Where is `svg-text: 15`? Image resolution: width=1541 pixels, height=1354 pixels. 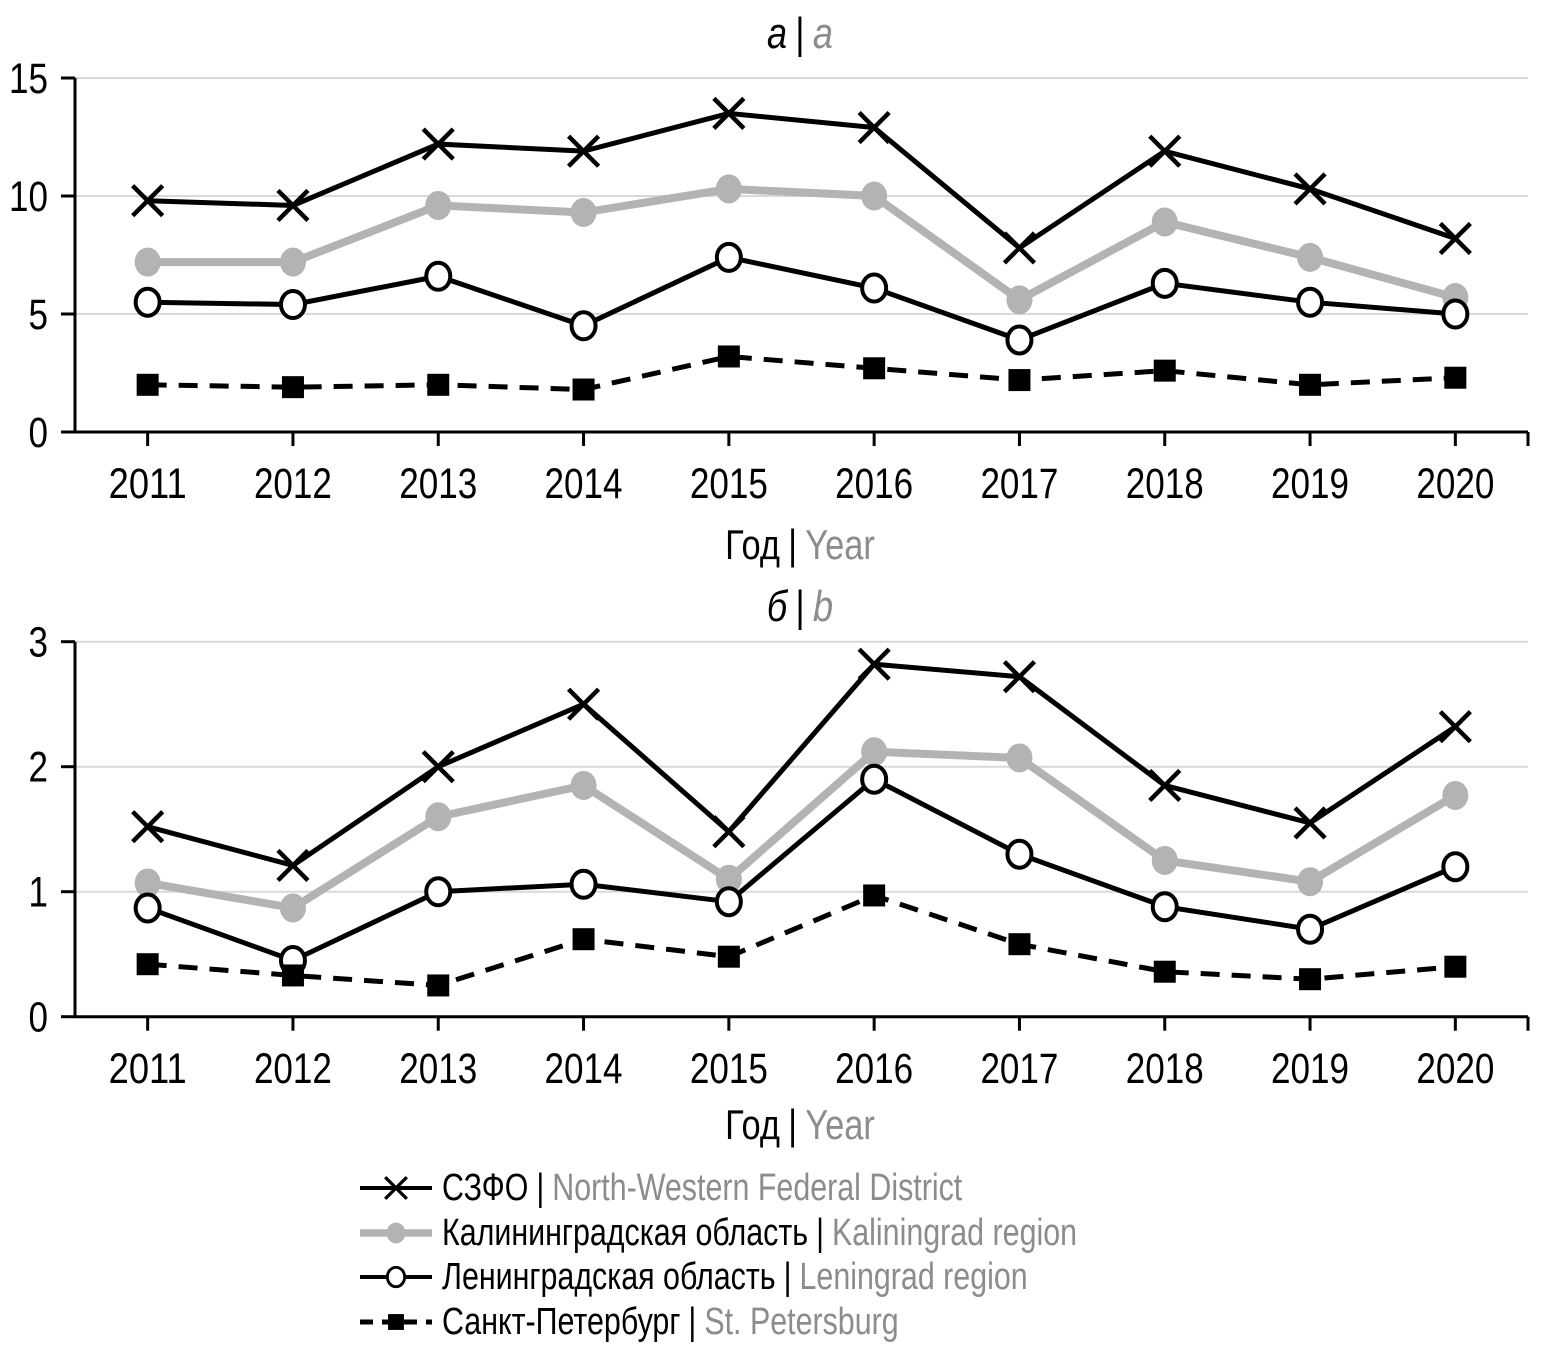 svg-text: 15 is located at coordinates (28, 79).